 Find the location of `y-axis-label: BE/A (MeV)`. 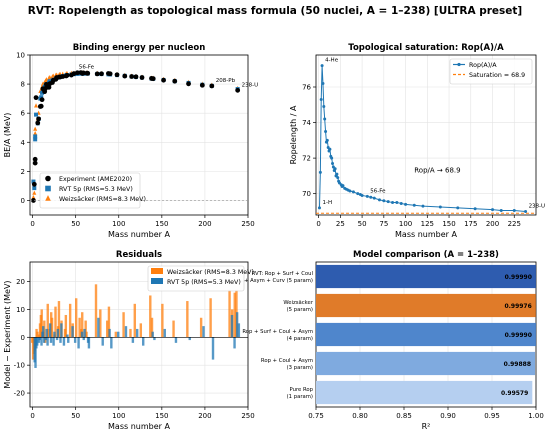

y-axis-label: BE/A (MeV) is located at coordinates (7, 135).